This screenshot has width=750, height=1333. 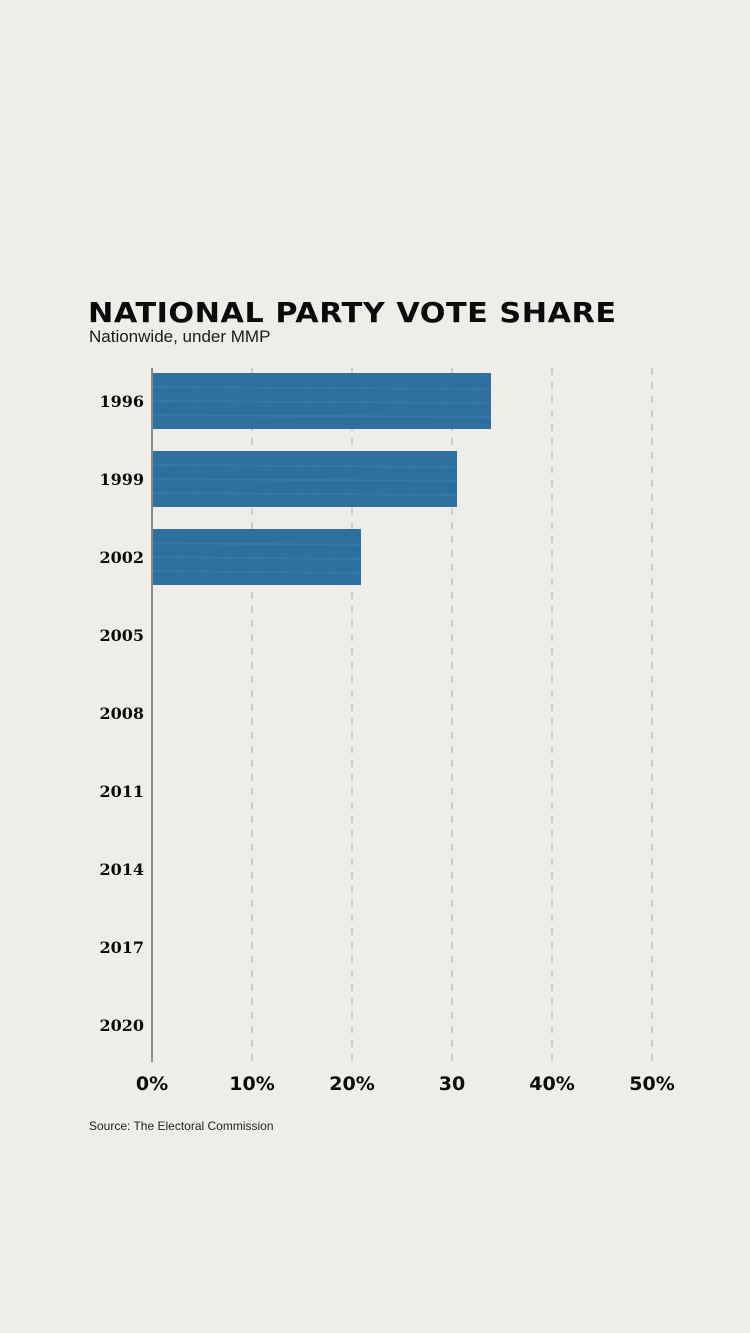 What do you see at coordinates (152, 1084) in the screenshot?
I see `x-tick-label: 0%` at bounding box center [152, 1084].